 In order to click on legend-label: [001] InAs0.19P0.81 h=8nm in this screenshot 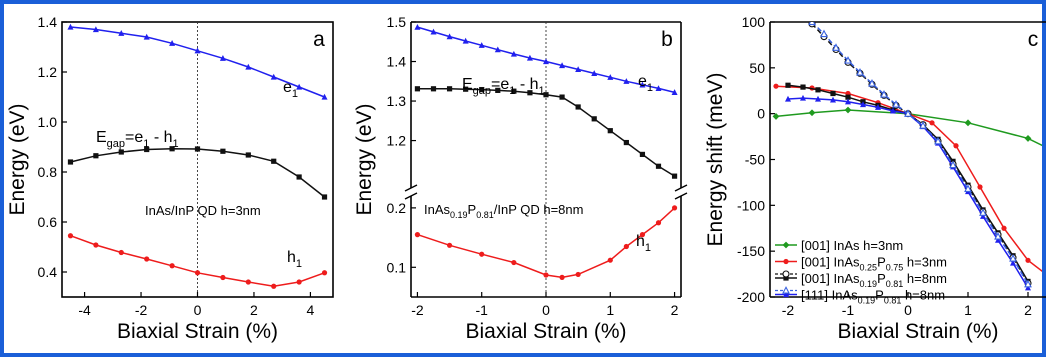, I will do `click(874, 280)`.